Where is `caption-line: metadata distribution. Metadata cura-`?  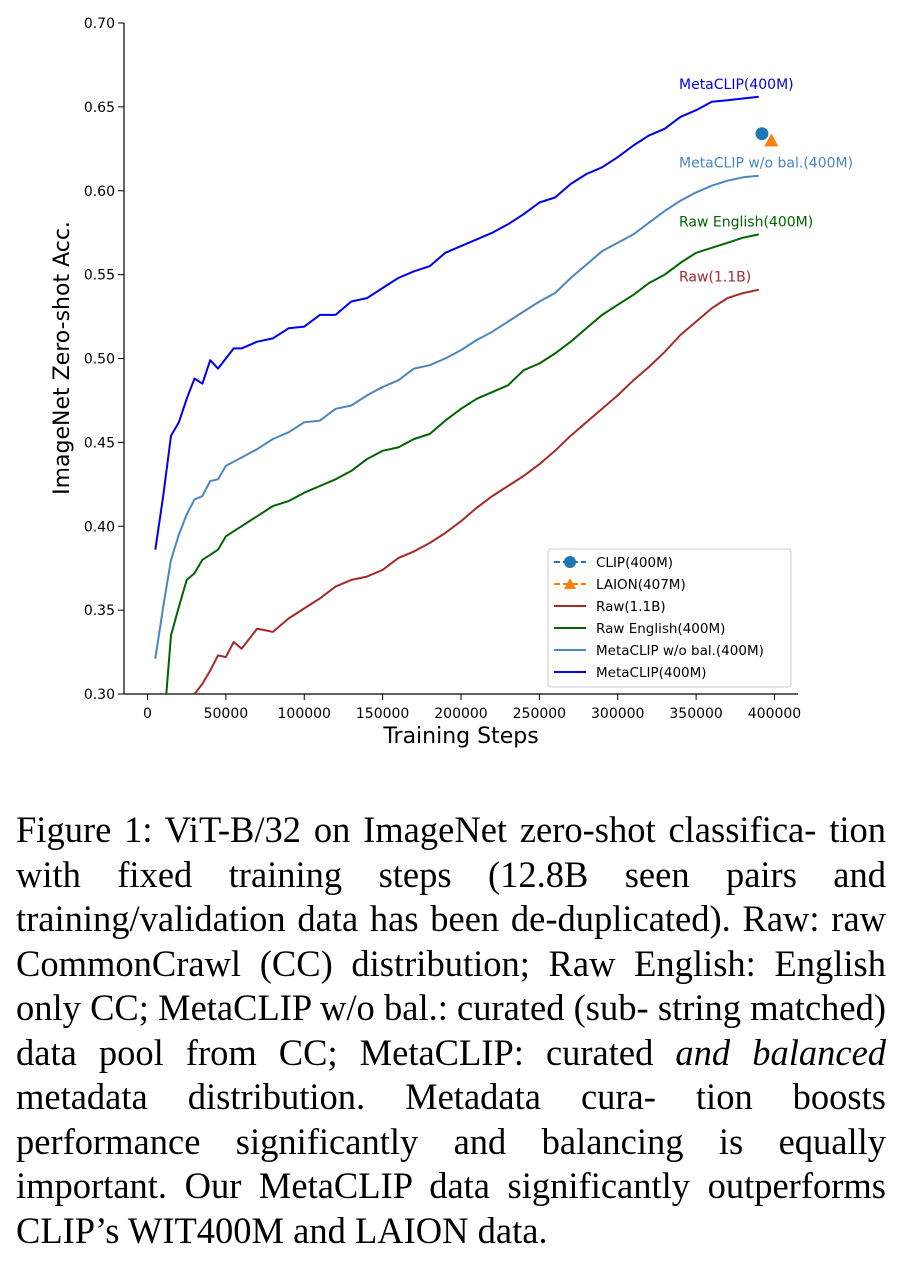
caption-line: metadata distribution. Metadata cura- is located at coordinates (336, 1096).